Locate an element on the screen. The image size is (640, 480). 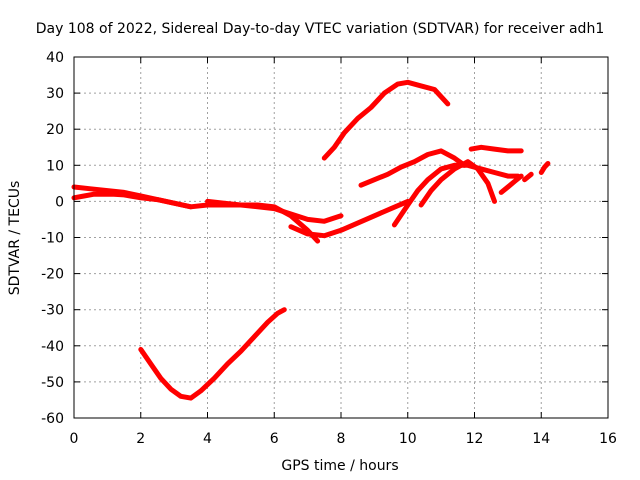
x-tick-label: 14 is located at coordinates (541, 439).